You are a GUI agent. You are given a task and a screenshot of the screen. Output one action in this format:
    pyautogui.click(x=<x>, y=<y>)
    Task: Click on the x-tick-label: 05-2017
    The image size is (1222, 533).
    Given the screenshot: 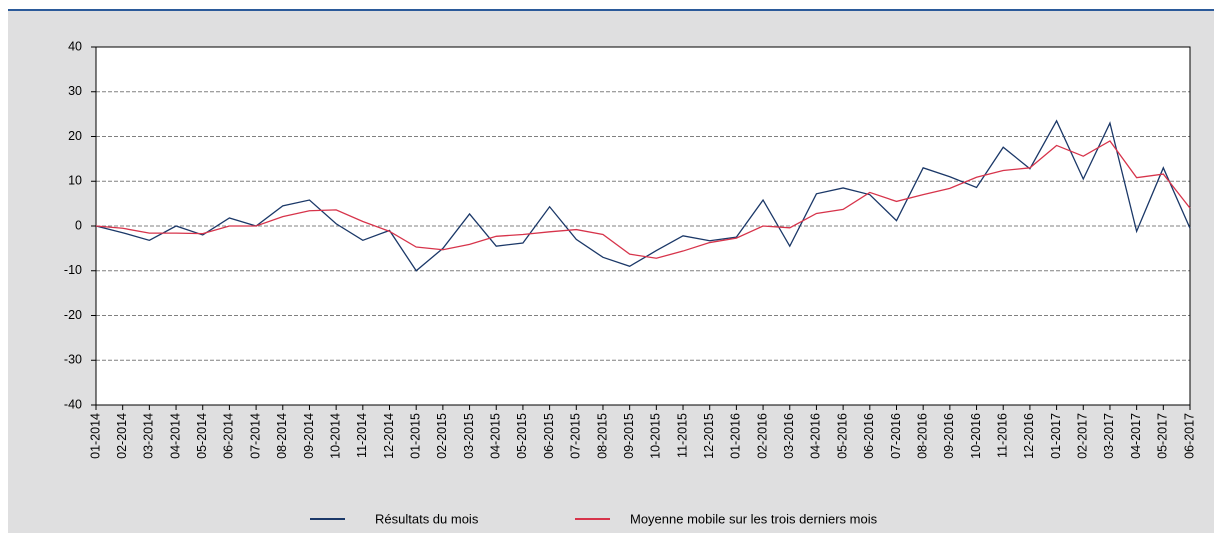 What is the action you would take?
    pyautogui.click(x=1163, y=436)
    